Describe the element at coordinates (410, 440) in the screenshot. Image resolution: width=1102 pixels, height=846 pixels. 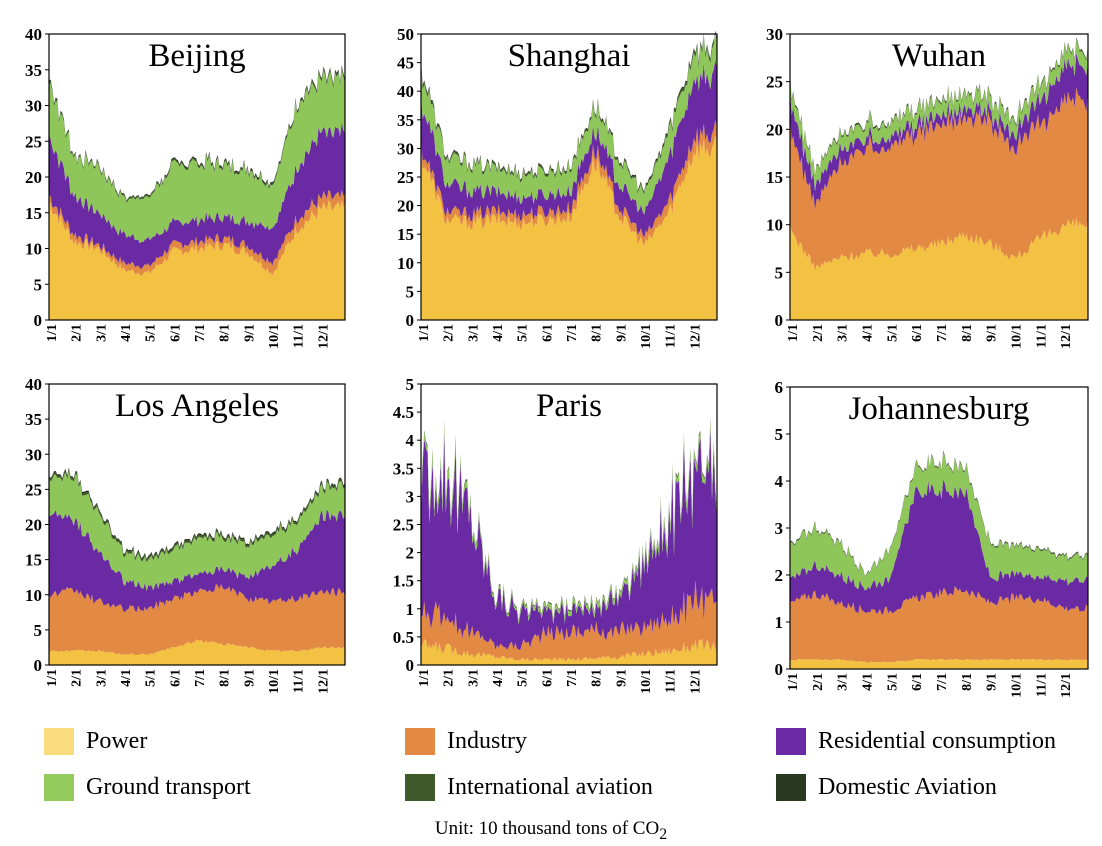
I see `y-tick-label: 4` at that location.